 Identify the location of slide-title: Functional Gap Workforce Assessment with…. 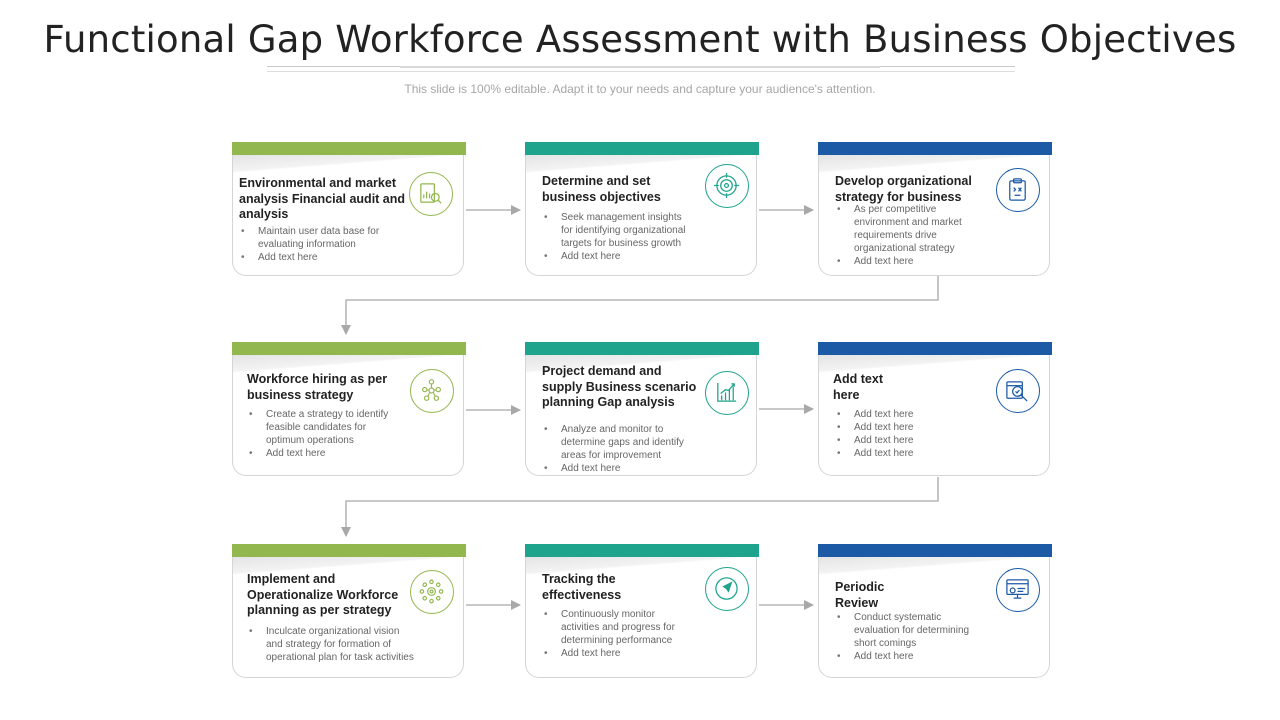
(640, 39).